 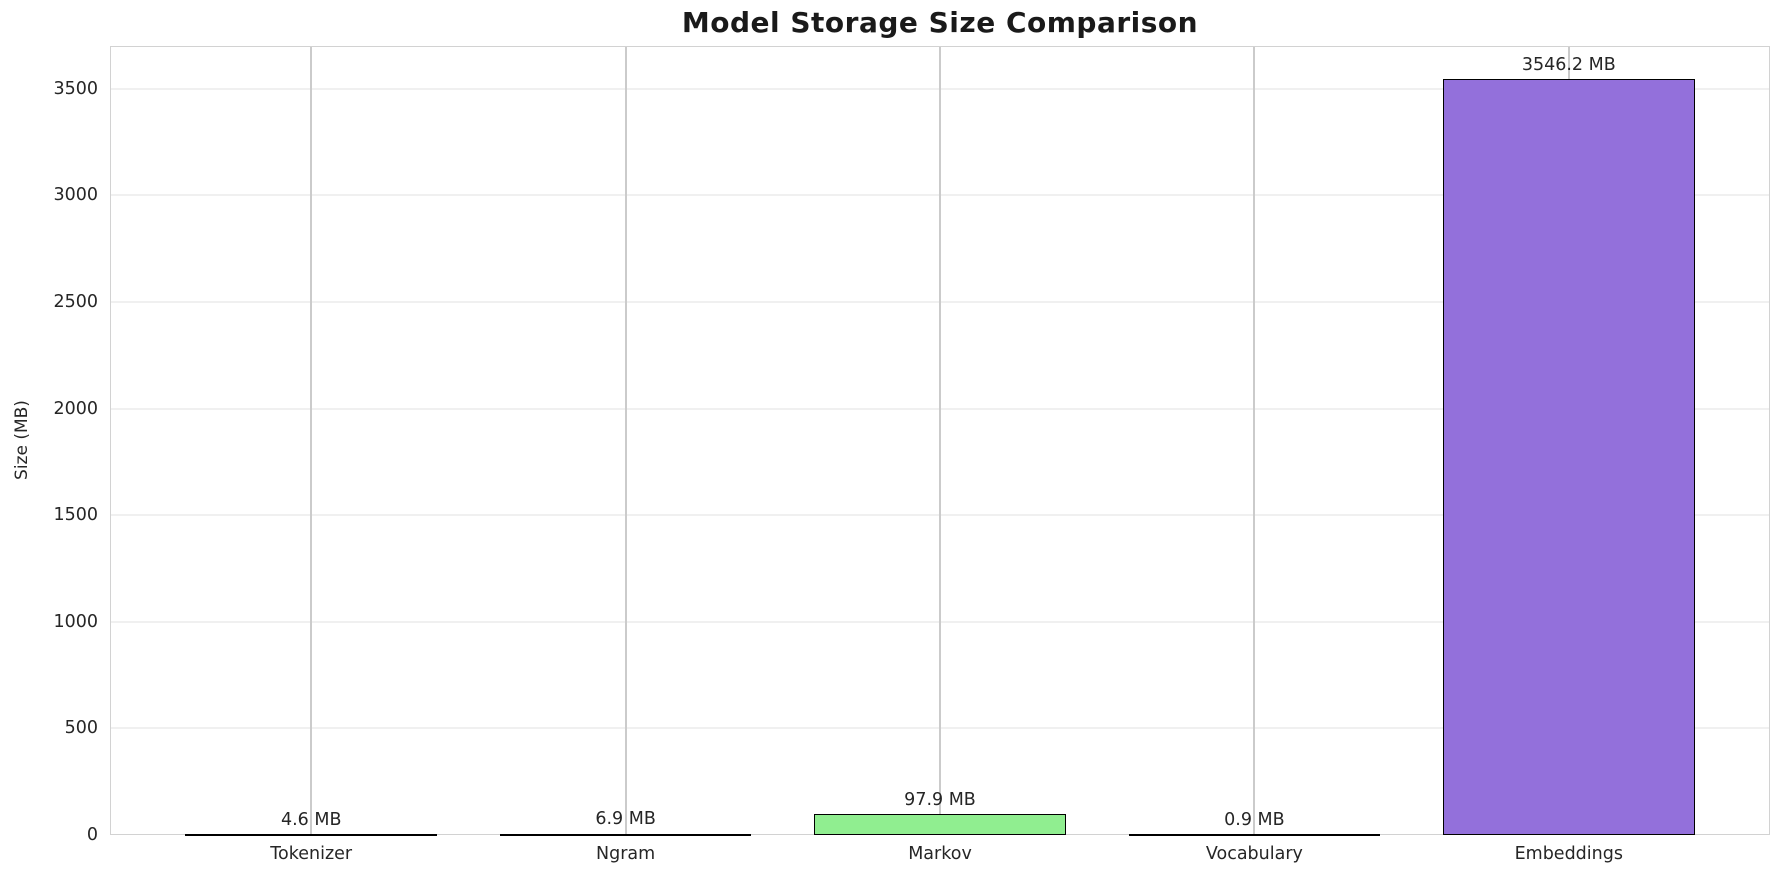 What do you see at coordinates (311, 819) in the screenshot?
I see `bar-value-label: 4.6 MB` at bounding box center [311, 819].